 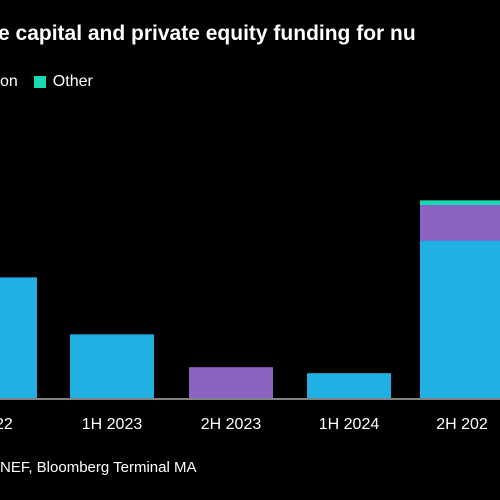 What do you see at coordinates (39, 82) in the screenshot?
I see `legend-swatch-other` at bounding box center [39, 82].